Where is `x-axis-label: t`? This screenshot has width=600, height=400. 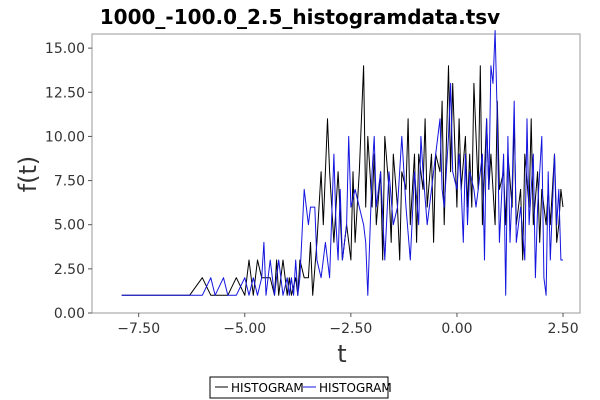
x-axis-label: t is located at coordinates (341, 354).